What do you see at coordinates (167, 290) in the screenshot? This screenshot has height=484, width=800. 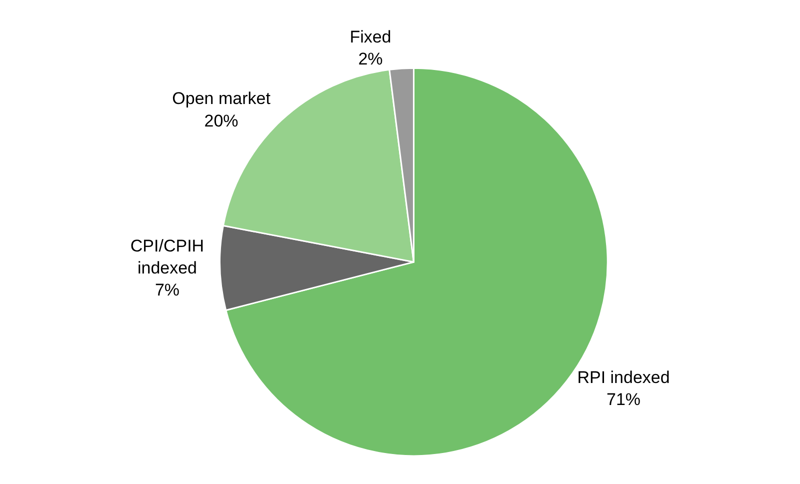 I see `data-label: 7%` at bounding box center [167, 290].